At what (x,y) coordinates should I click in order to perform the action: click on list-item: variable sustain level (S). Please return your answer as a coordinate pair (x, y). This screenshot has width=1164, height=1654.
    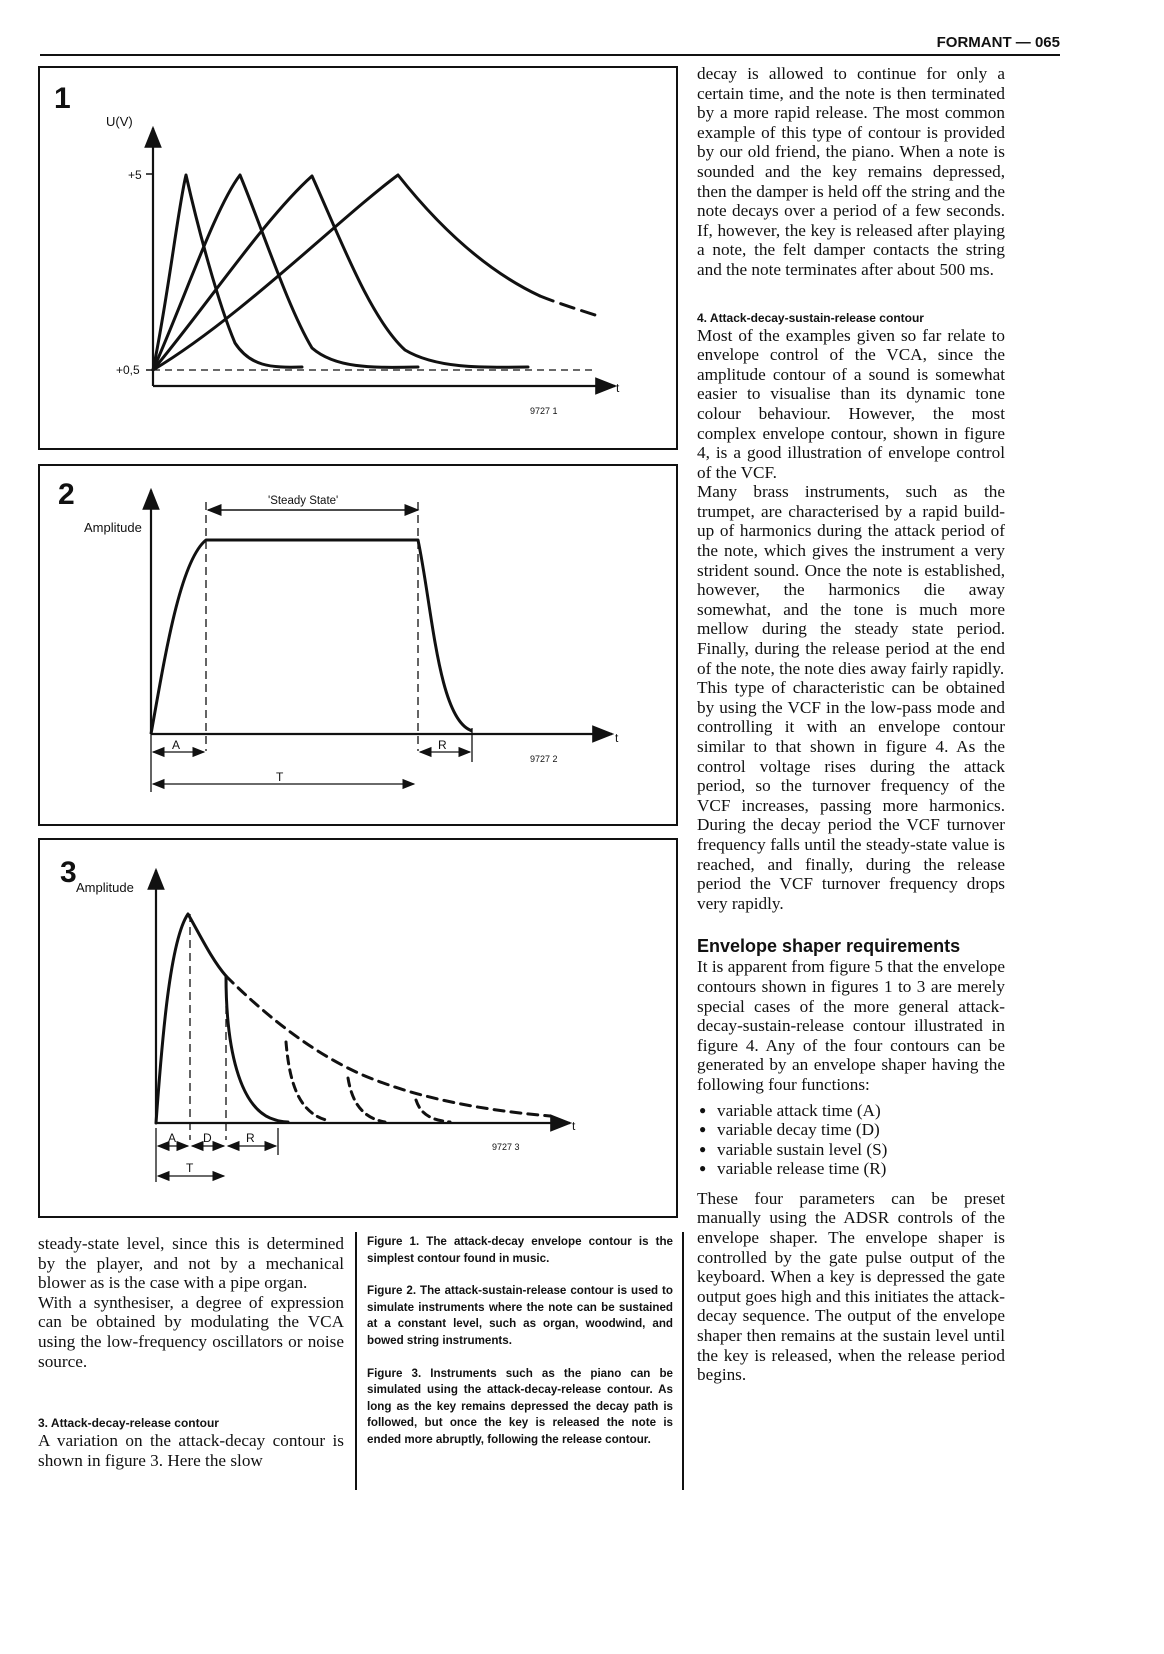
    Looking at the image, I should click on (851, 1150).